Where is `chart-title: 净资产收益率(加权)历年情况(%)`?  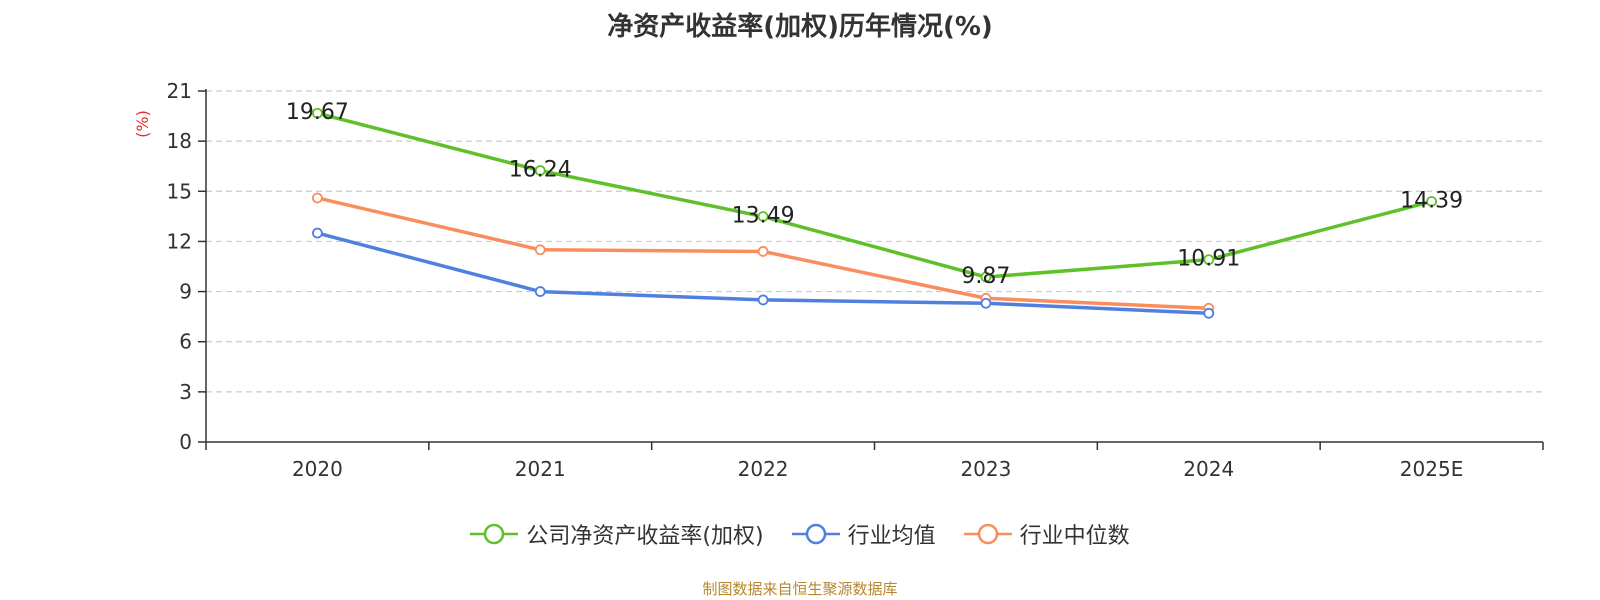 chart-title: 净资产收益率(加权)历年情况(%) is located at coordinates (800, 27).